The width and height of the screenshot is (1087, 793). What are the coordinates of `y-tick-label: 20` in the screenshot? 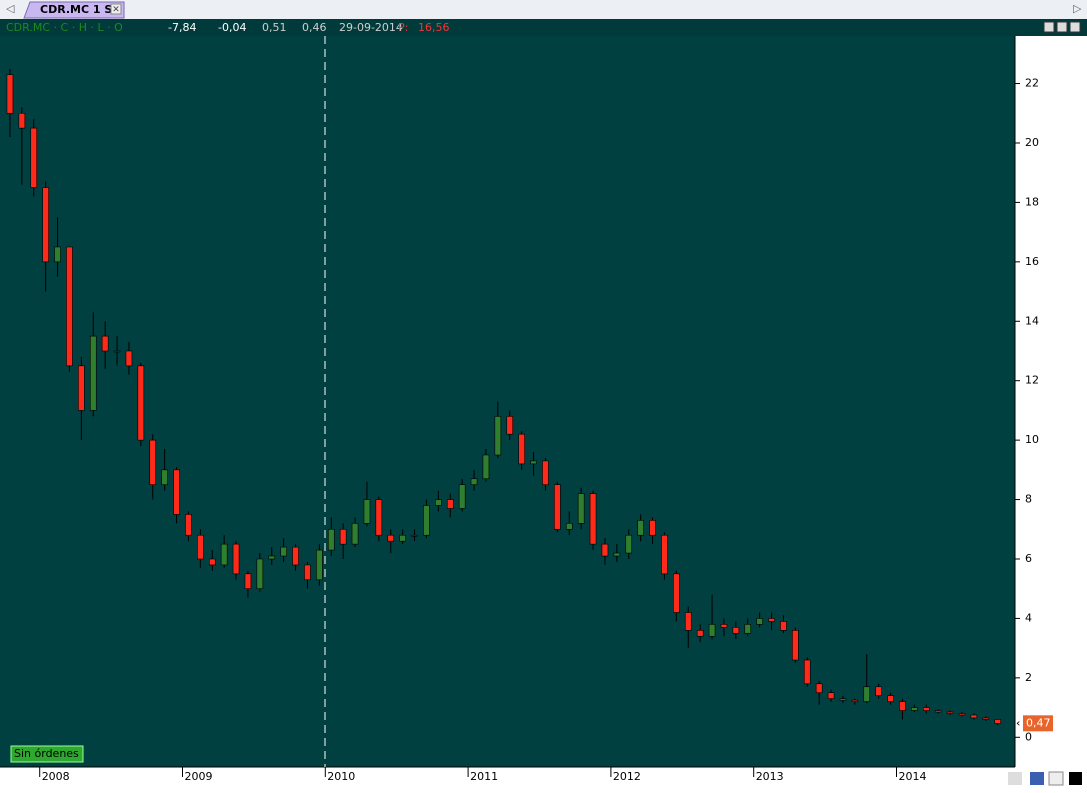 It's located at (1032, 142).